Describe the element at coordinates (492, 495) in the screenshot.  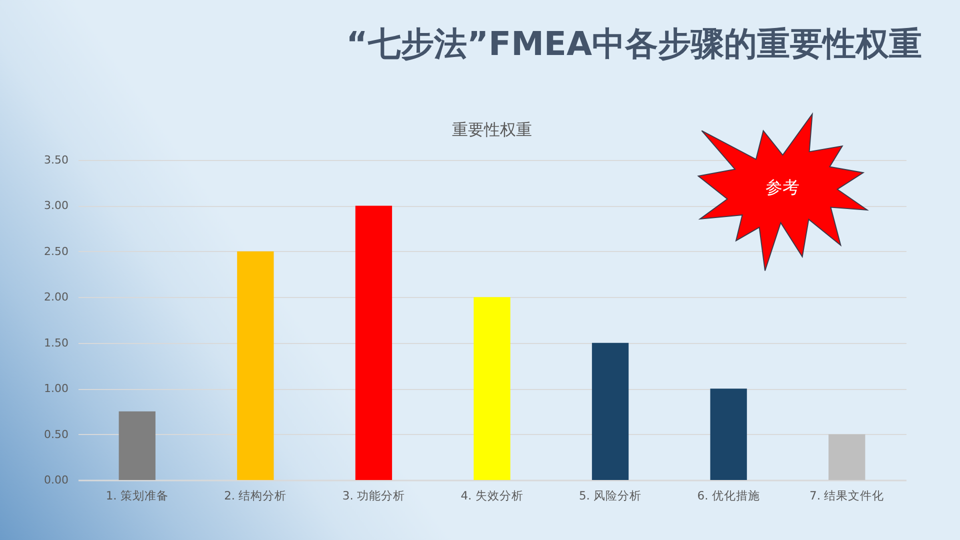
I see `x-tick-label: 4. 失效分析` at that location.